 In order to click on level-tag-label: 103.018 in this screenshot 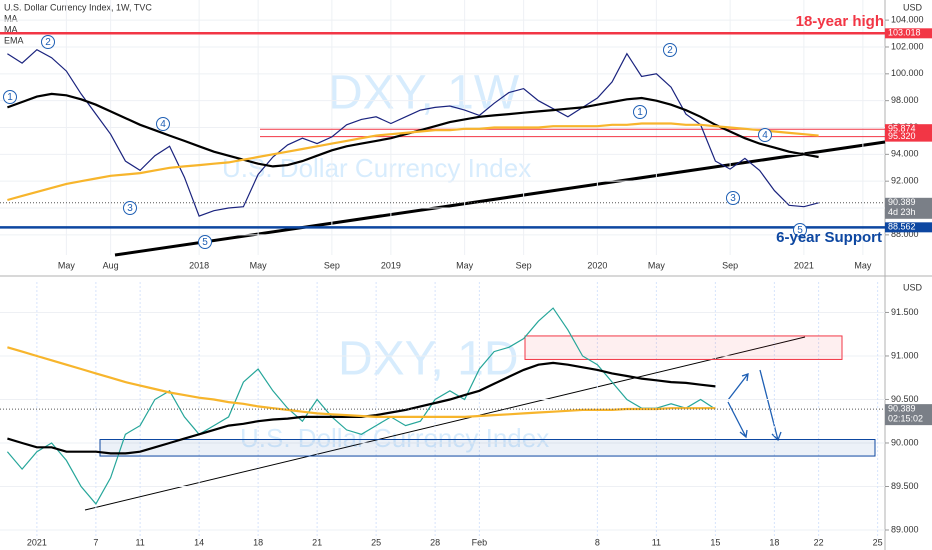, I will do `click(904, 33)`.